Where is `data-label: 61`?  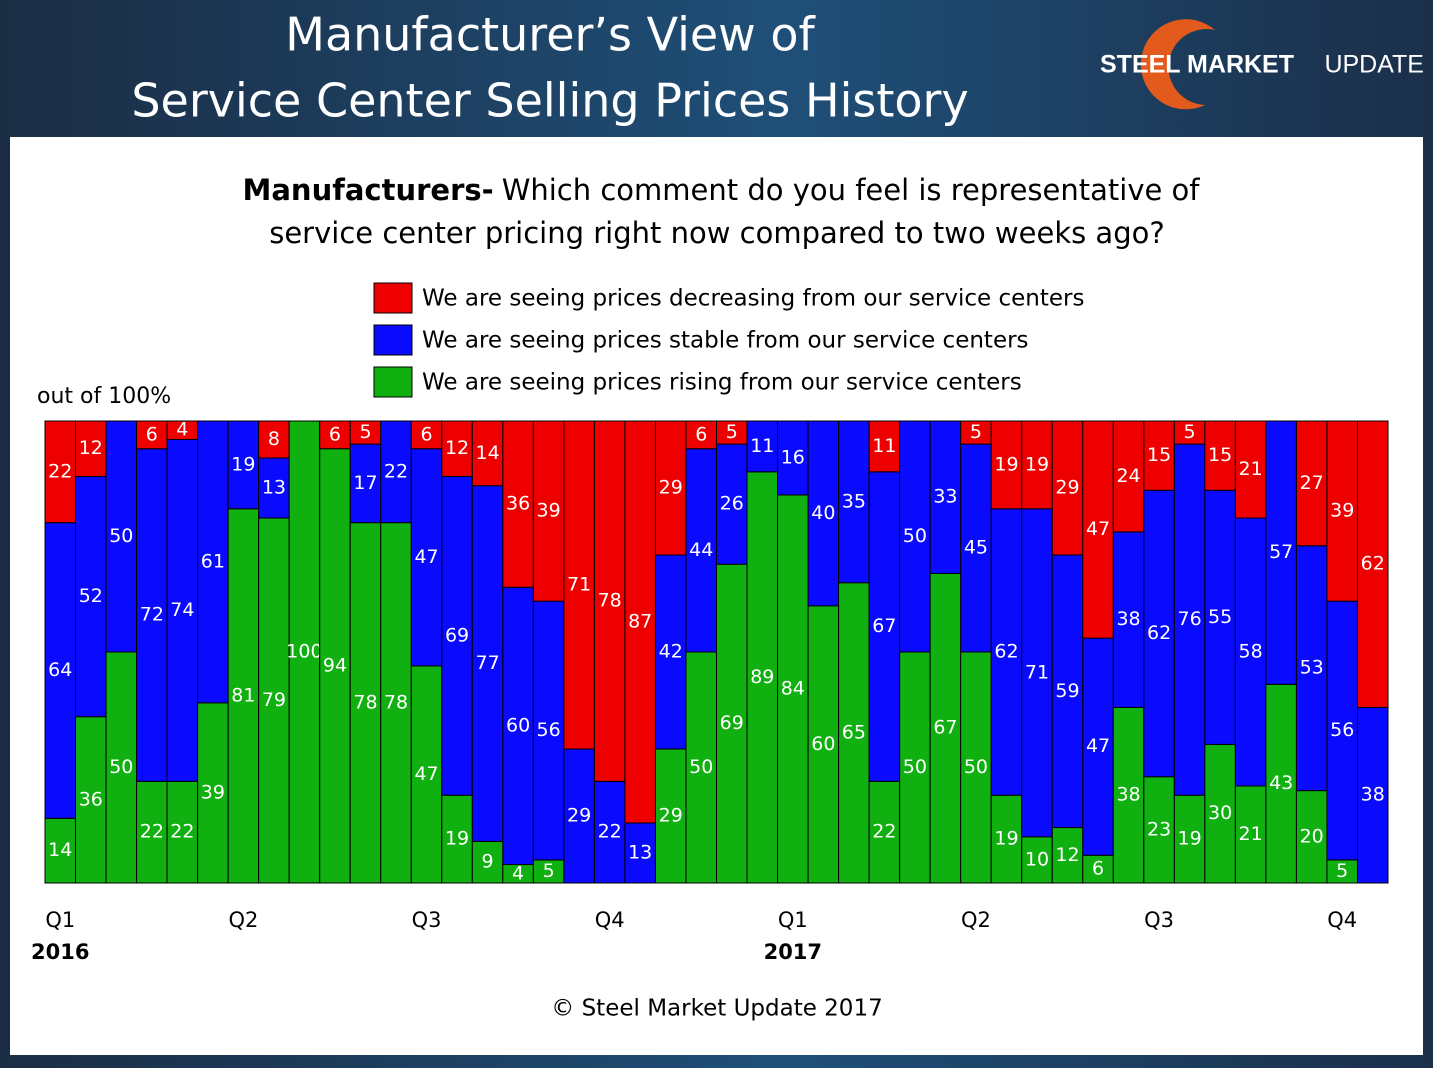
data-label: 61 is located at coordinates (213, 561).